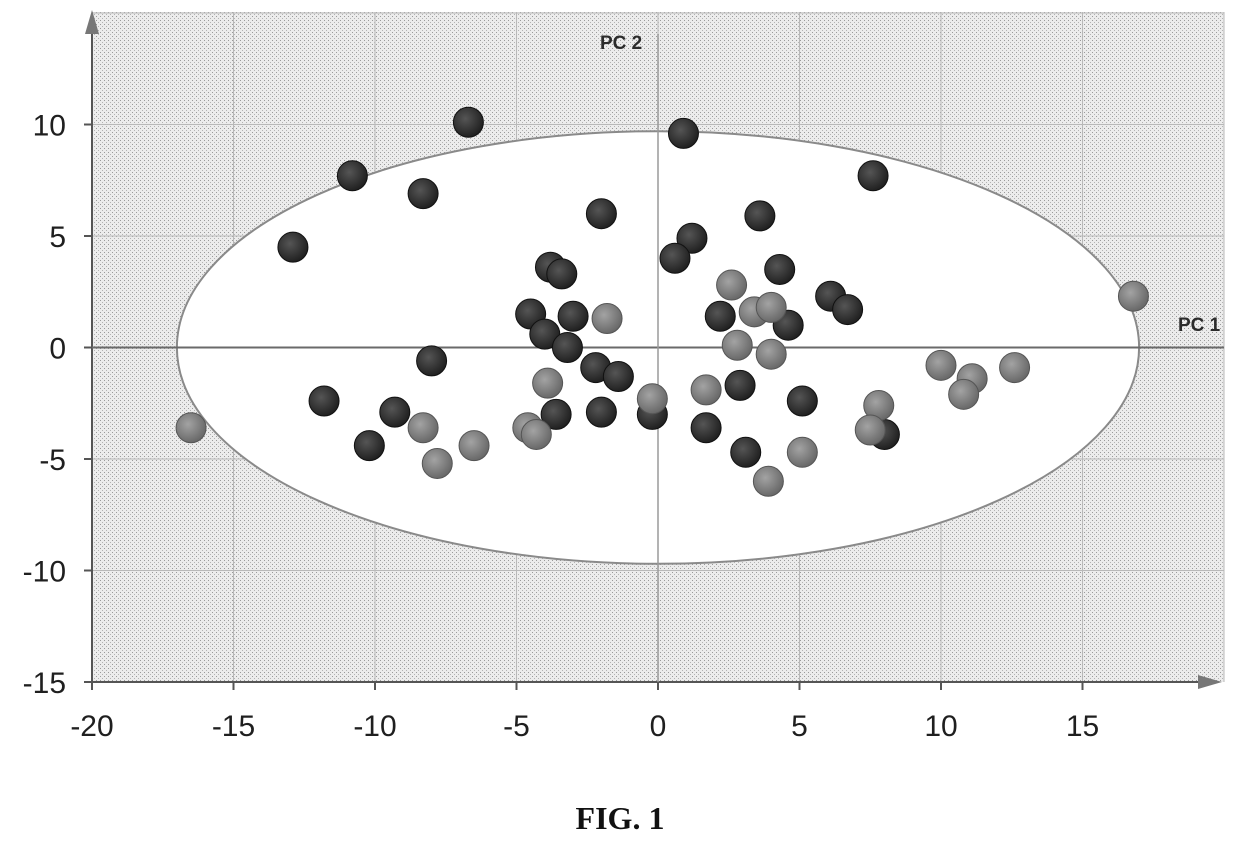 The image size is (1240, 844). What do you see at coordinates (52, 460) in the screenshot?
I see `y-tick-label: -5` at bounding box center [52, 460].